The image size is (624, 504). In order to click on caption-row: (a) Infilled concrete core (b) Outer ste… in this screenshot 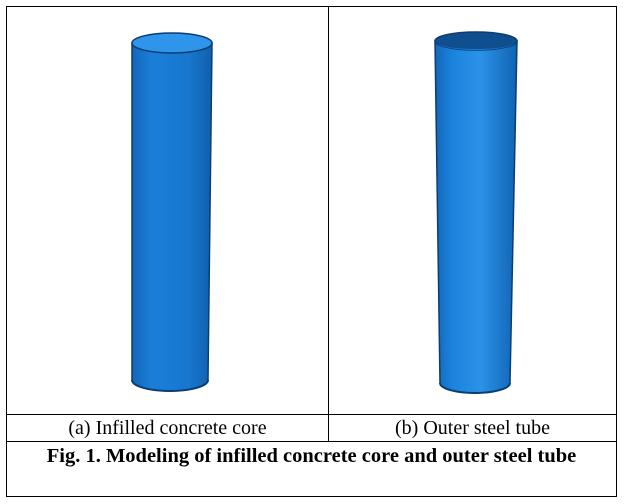, I will do `click(311, 428)`.